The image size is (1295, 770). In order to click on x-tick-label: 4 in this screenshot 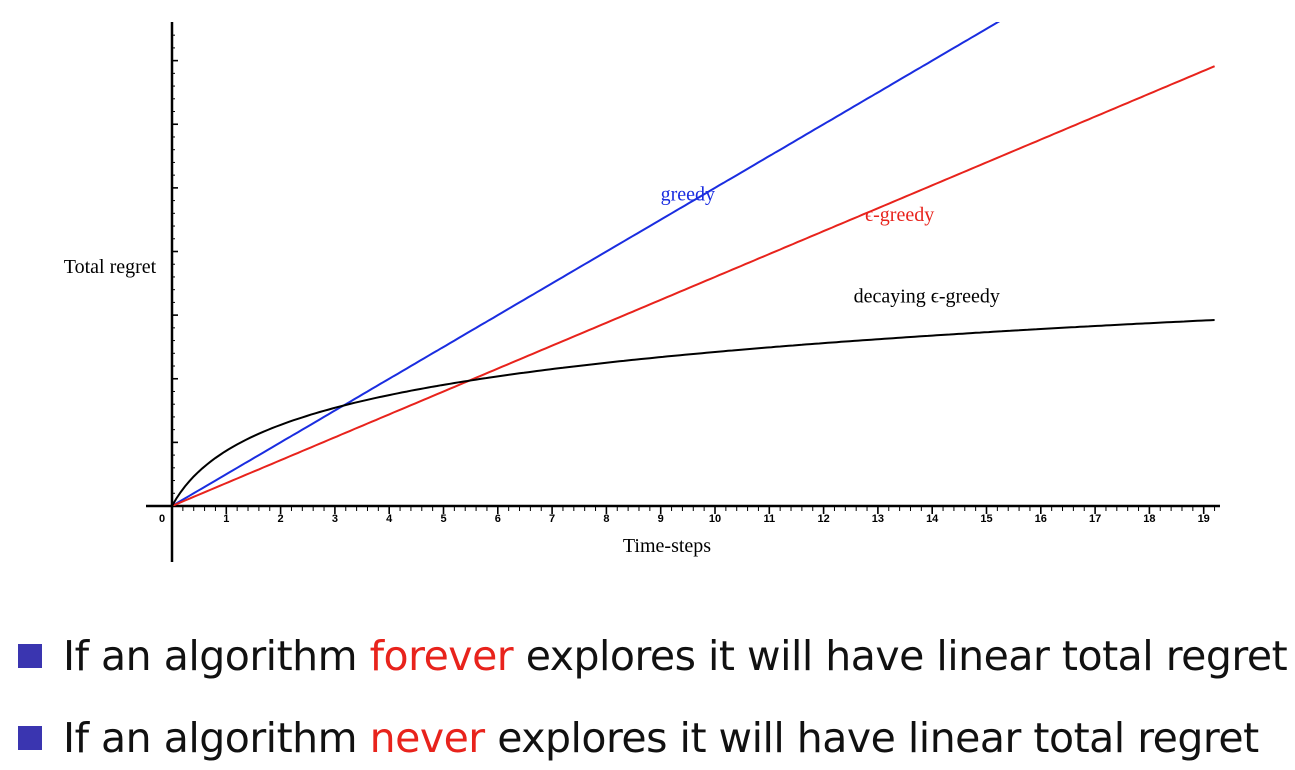, I will do `click(389, 519)`.